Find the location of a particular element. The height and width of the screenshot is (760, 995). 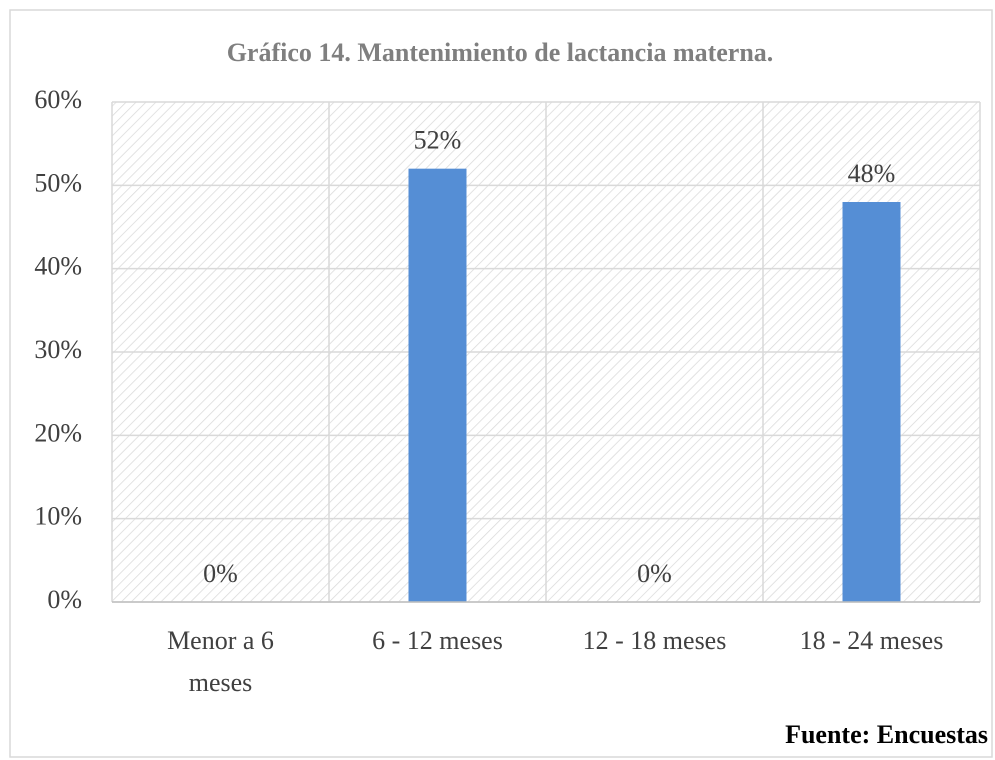

y-tick-label: 40% is located at coordinates (58, 266).